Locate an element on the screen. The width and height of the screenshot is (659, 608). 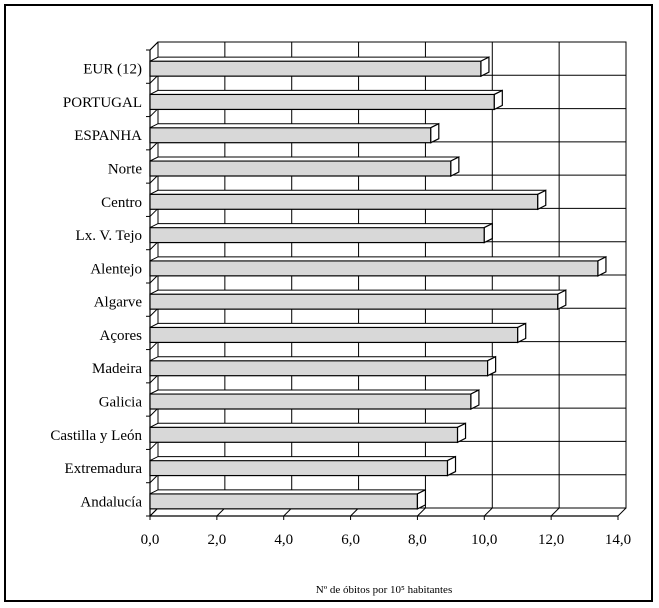
category-label: Algarve is located at coordinates (118, 303).